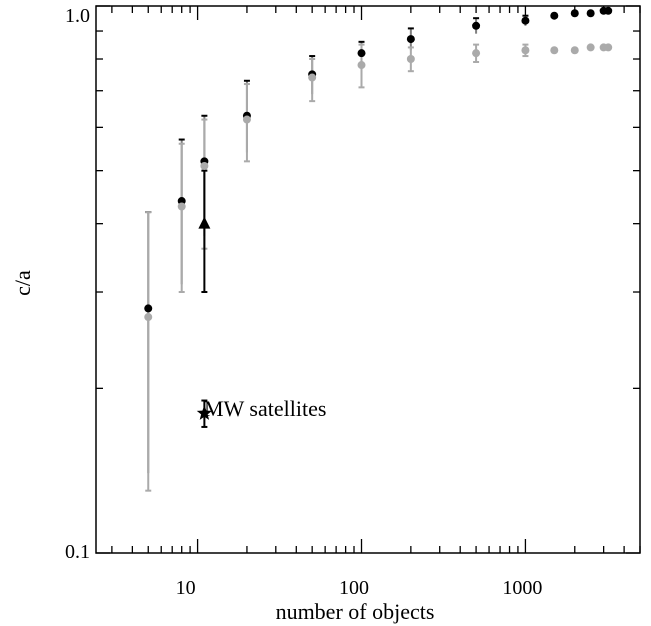 This screenshot has width=651, height=626. Describe the element at coordinates (186, 588) in the screenshot. I see `x-tick-label: 10` at that location.